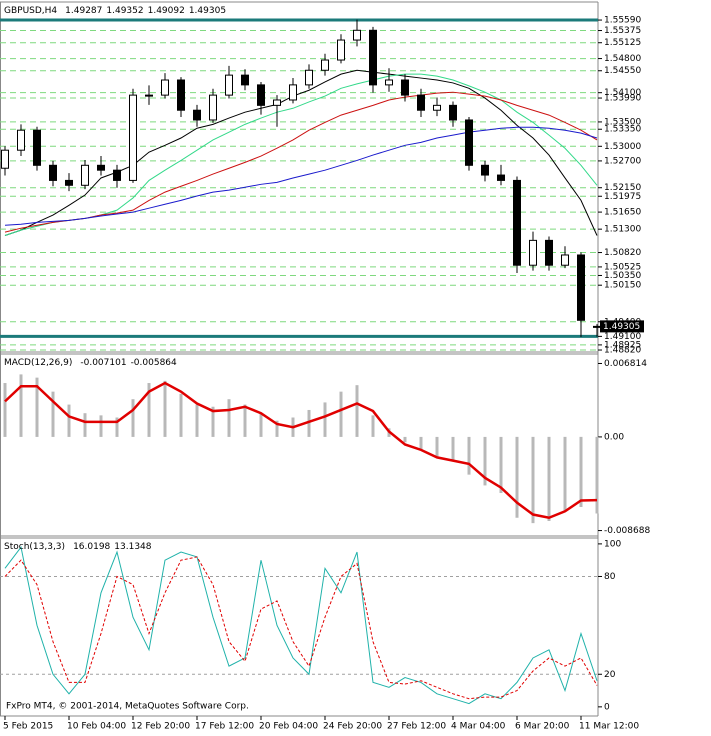  What do you see at coordinates (609, 727) in the screenshot?
I see `x-tick-label: 11 Mar 12:00` at bounding box center [609, 727].